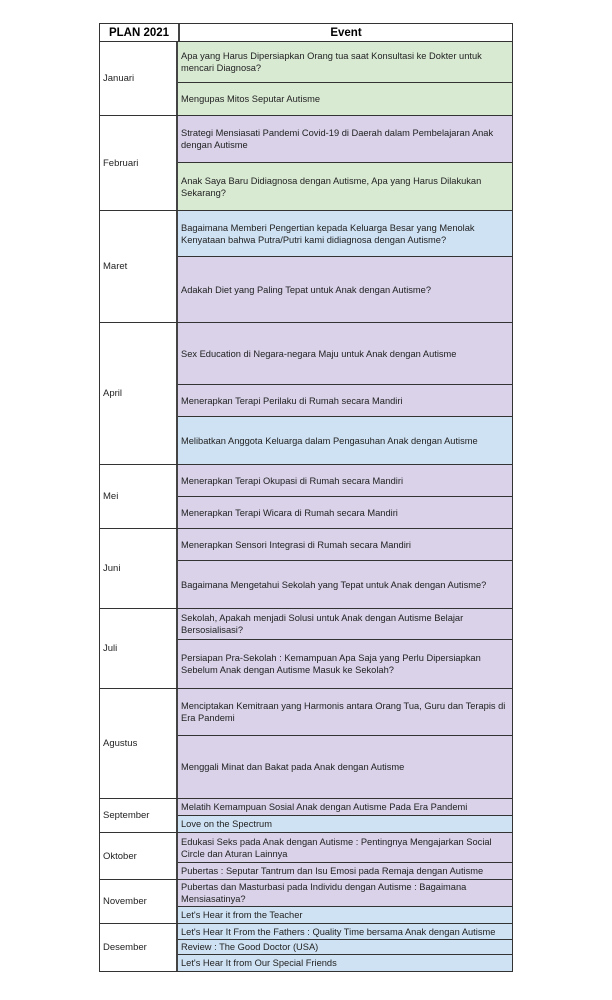  I want to click on event-cell: Review : The Good Doctor (USA), so click(345, 947).